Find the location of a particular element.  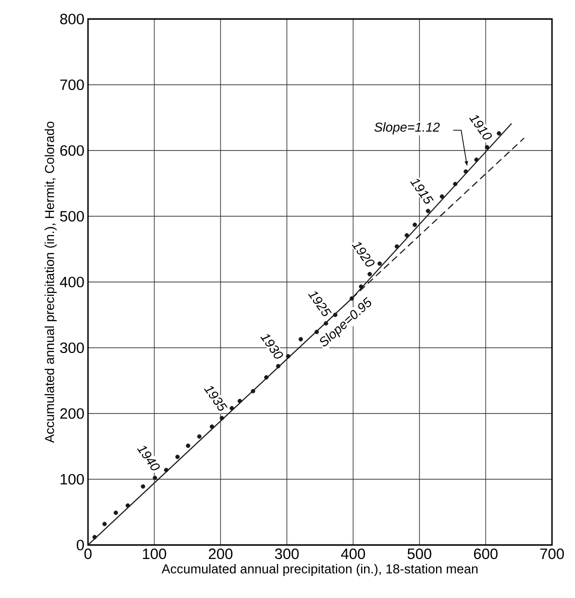

x-tick-label: 200 is located at coordinates (220, 554).